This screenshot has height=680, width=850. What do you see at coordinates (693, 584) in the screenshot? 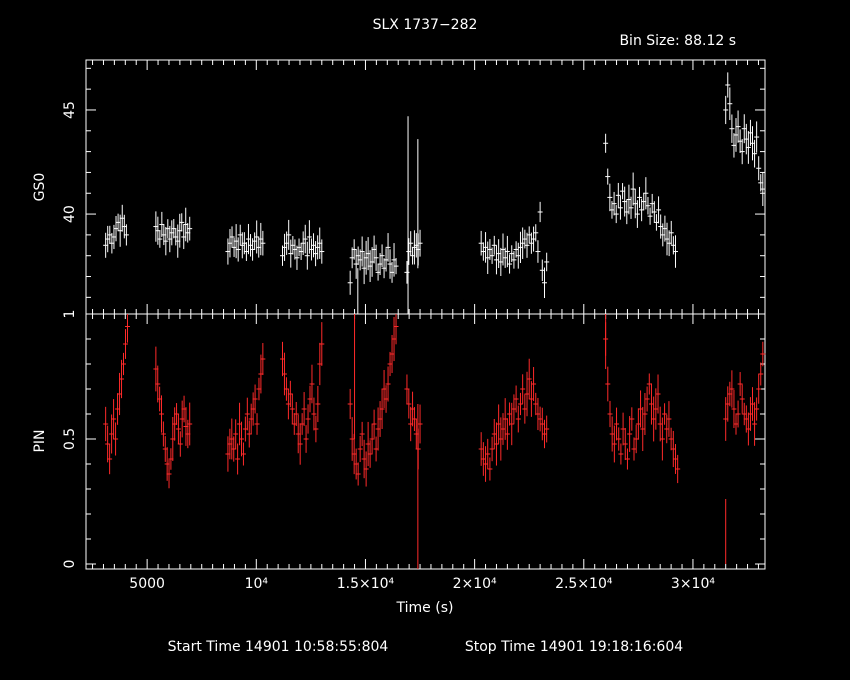
I see `x-tick-label: 3×10⁴` at bounding box center [693, 584].